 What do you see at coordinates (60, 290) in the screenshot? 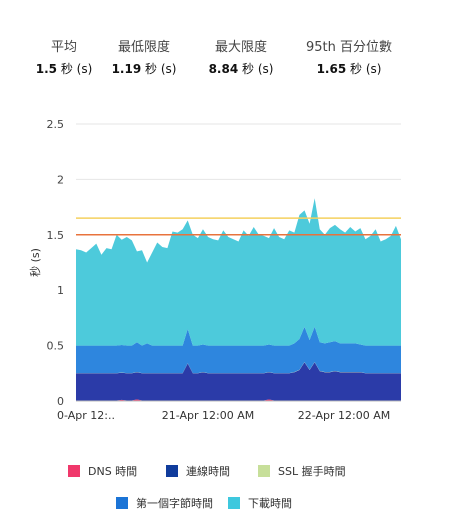
I see `y-tick-label: 1` at bounding box center [60, 290].